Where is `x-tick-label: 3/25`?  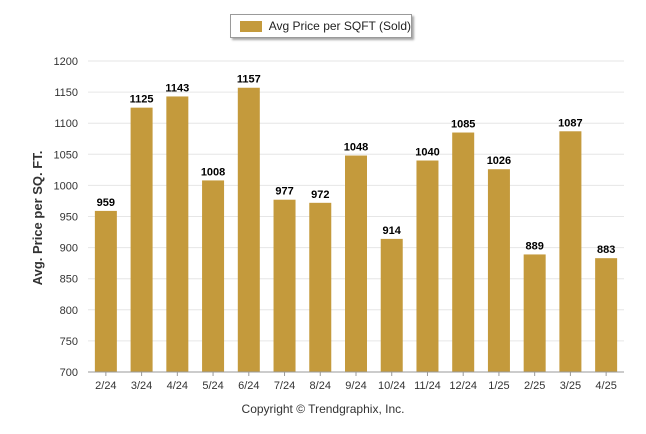 x-tick-label: 3/25 is located at coordinates (570, 386).